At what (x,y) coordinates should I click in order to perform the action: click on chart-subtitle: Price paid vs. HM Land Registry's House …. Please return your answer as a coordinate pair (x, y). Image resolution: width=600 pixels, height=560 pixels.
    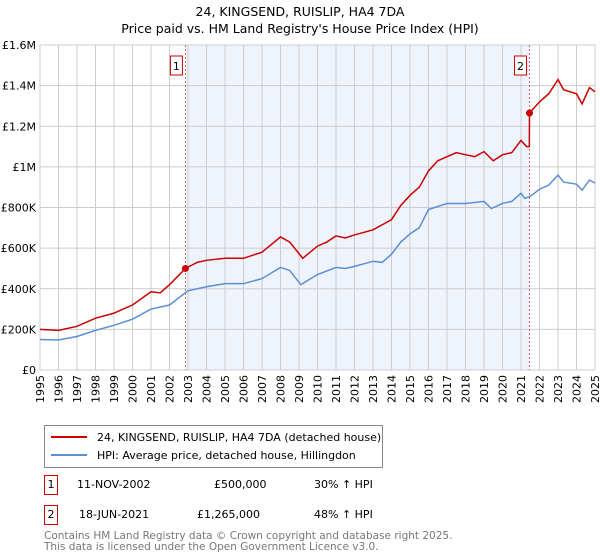
    Looking at the image, I should click on (300, 28).